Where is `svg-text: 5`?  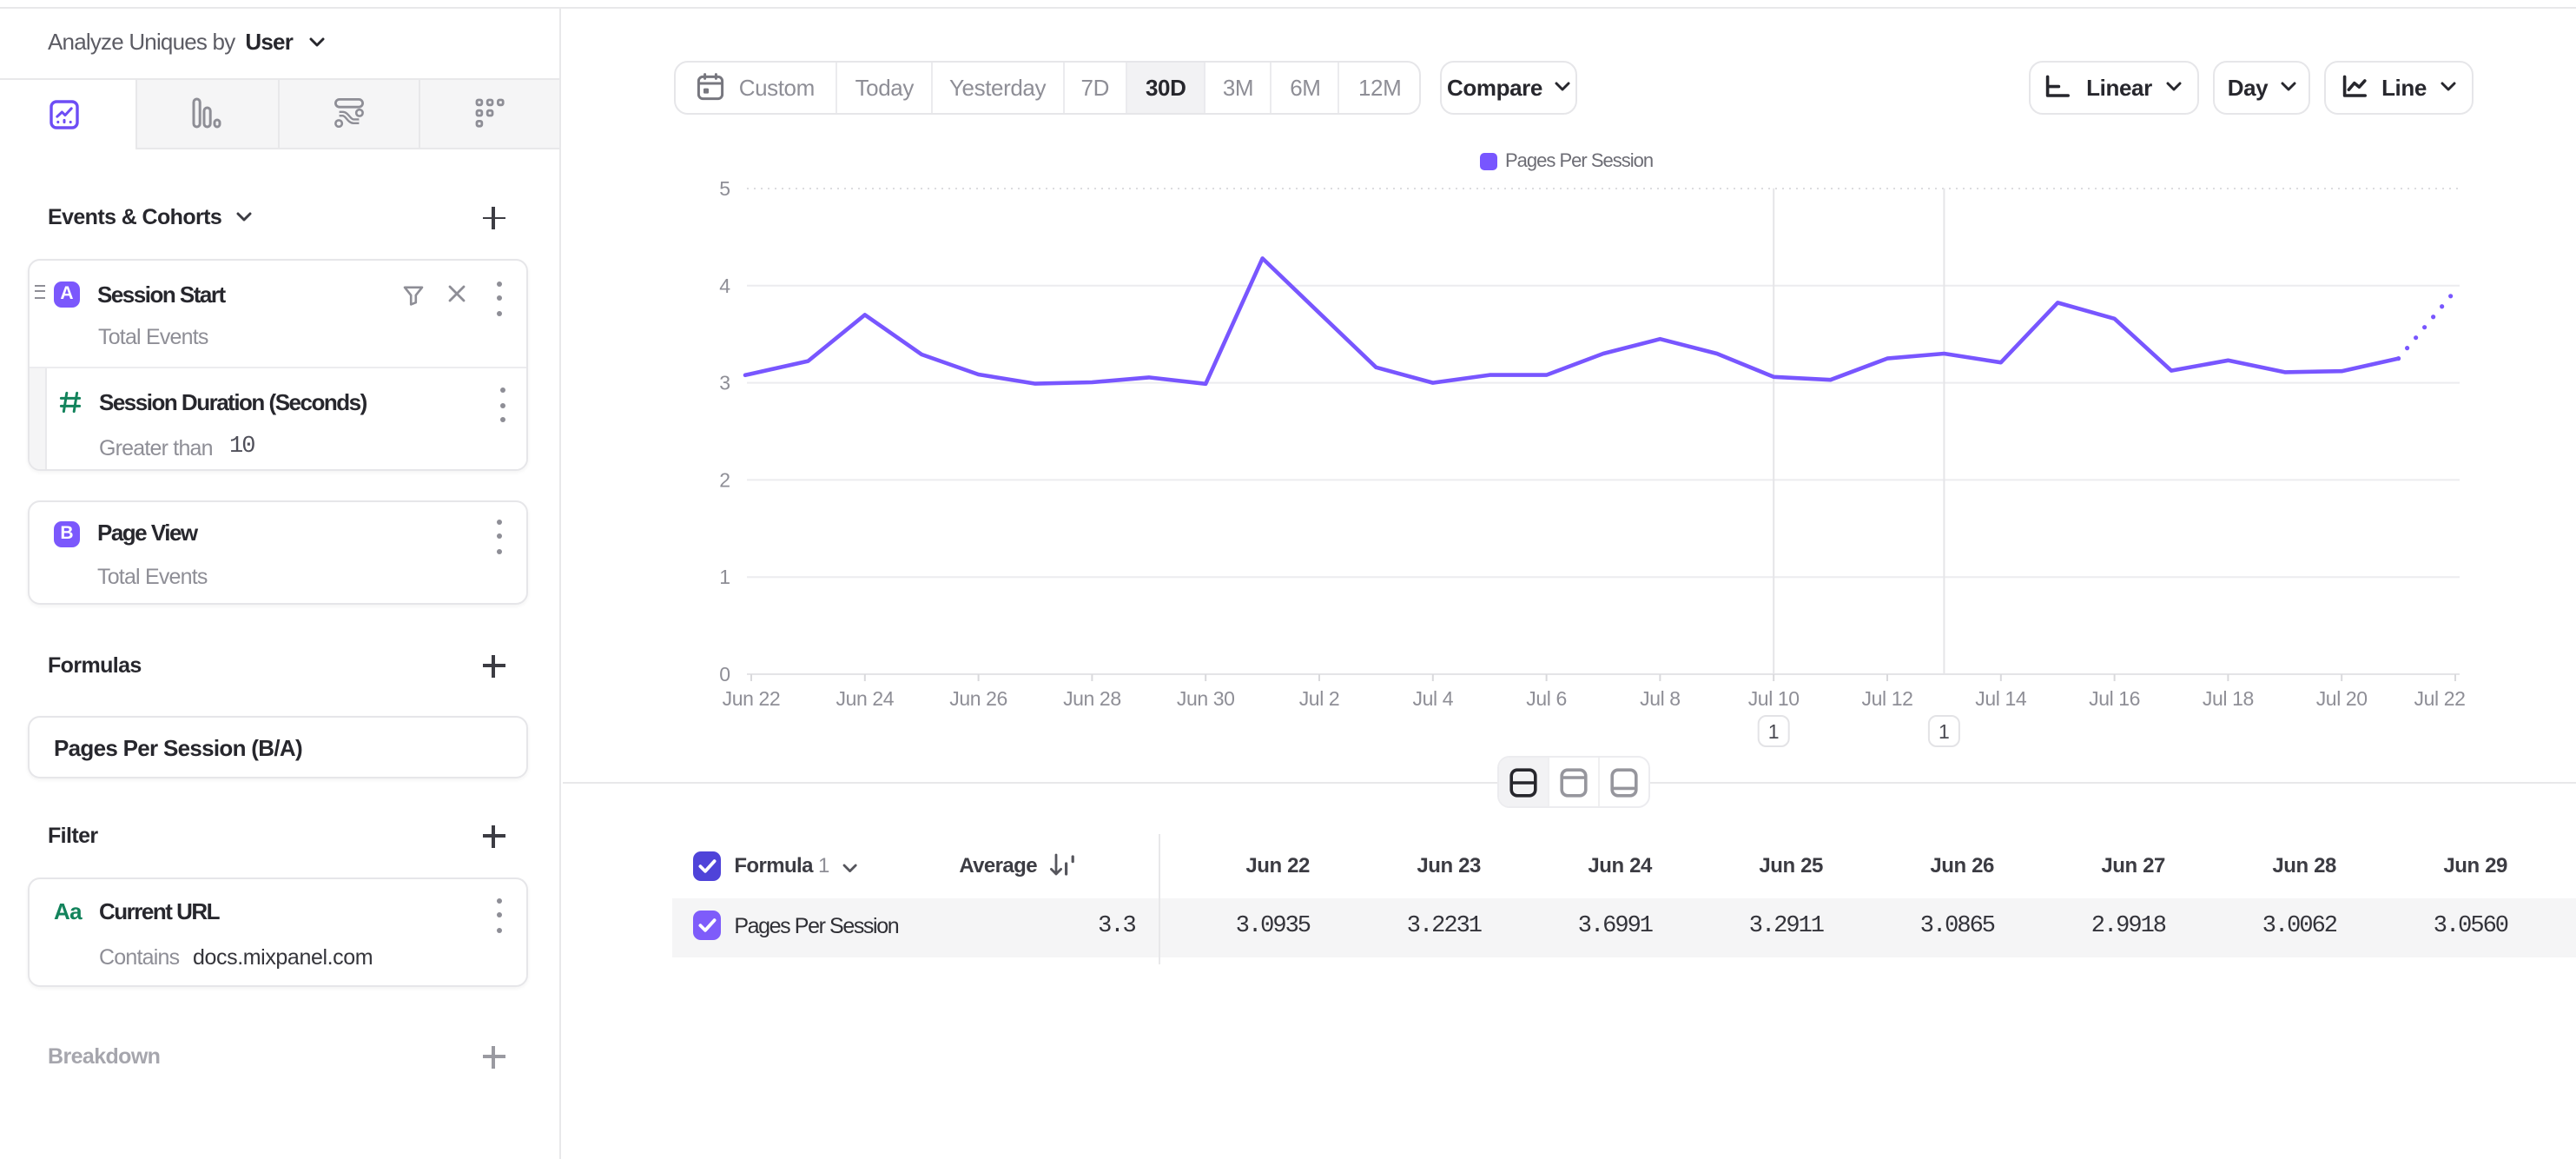
svg-text: 5 is located at coordinates (724, 188).